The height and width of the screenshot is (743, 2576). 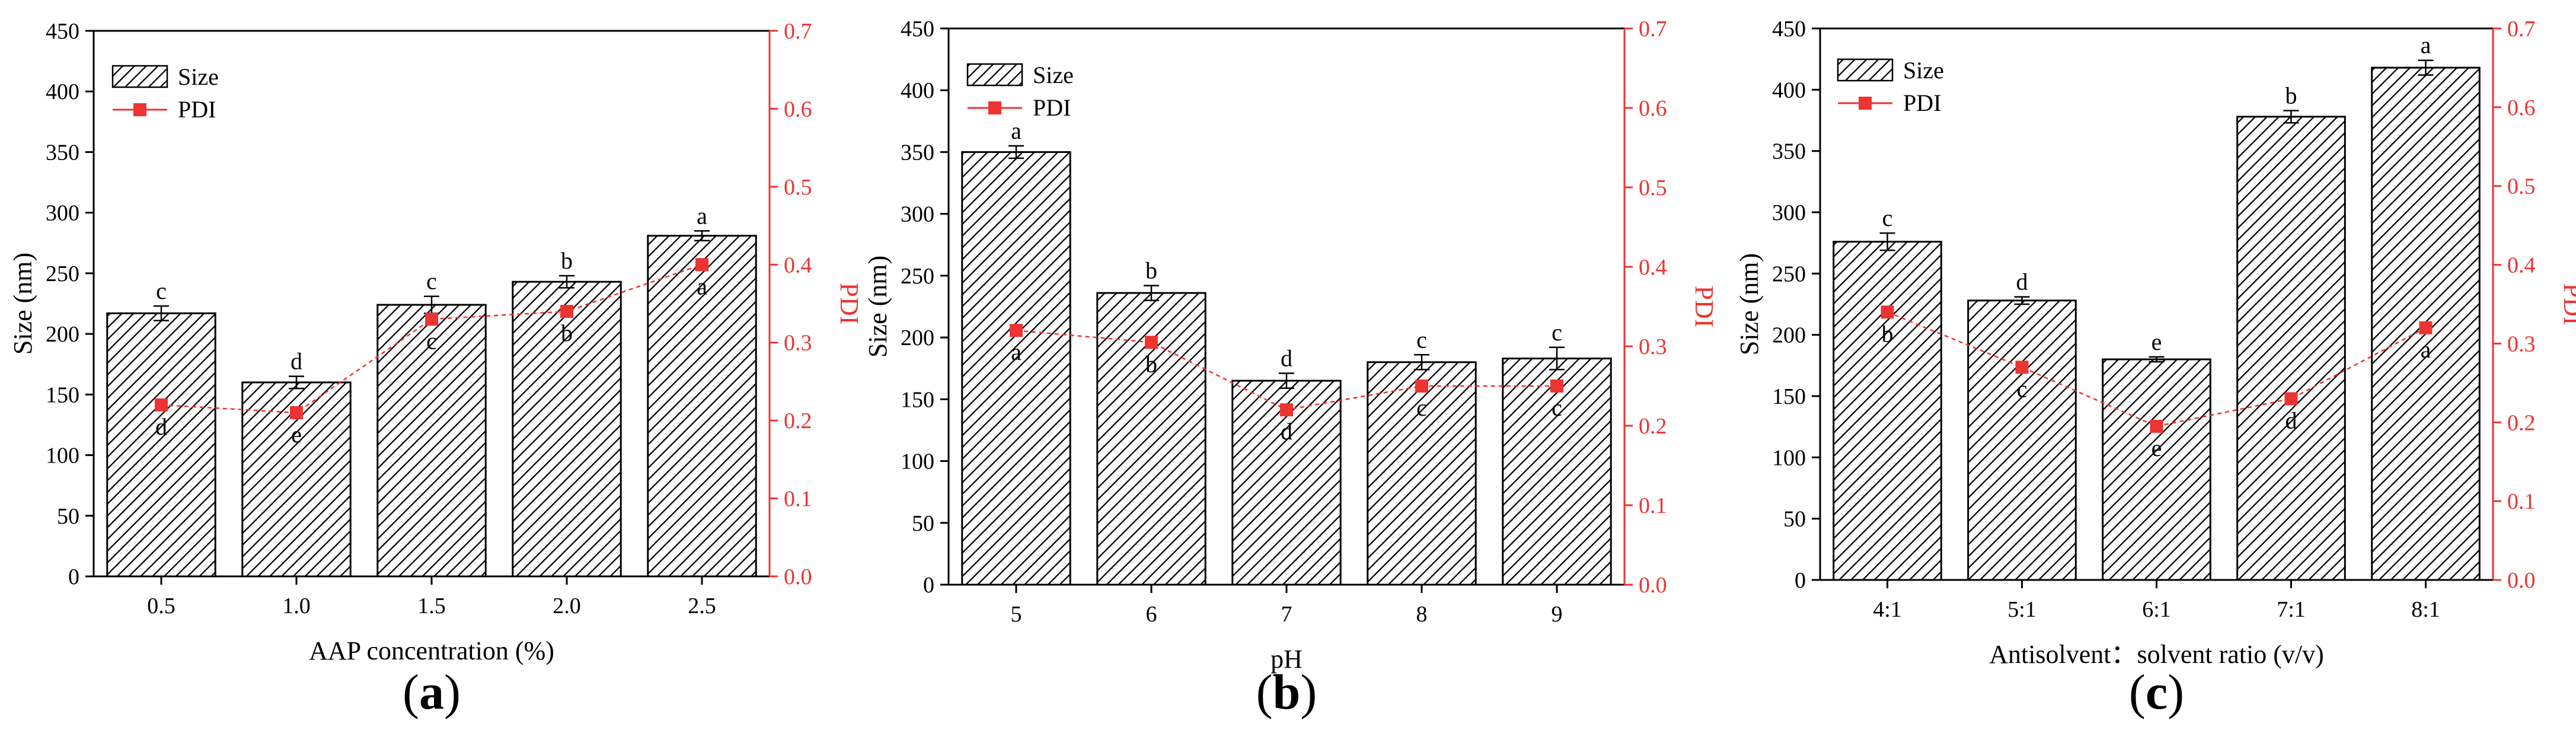 I want to click on x-tick-label: 7, so click(x=1286, y=614).